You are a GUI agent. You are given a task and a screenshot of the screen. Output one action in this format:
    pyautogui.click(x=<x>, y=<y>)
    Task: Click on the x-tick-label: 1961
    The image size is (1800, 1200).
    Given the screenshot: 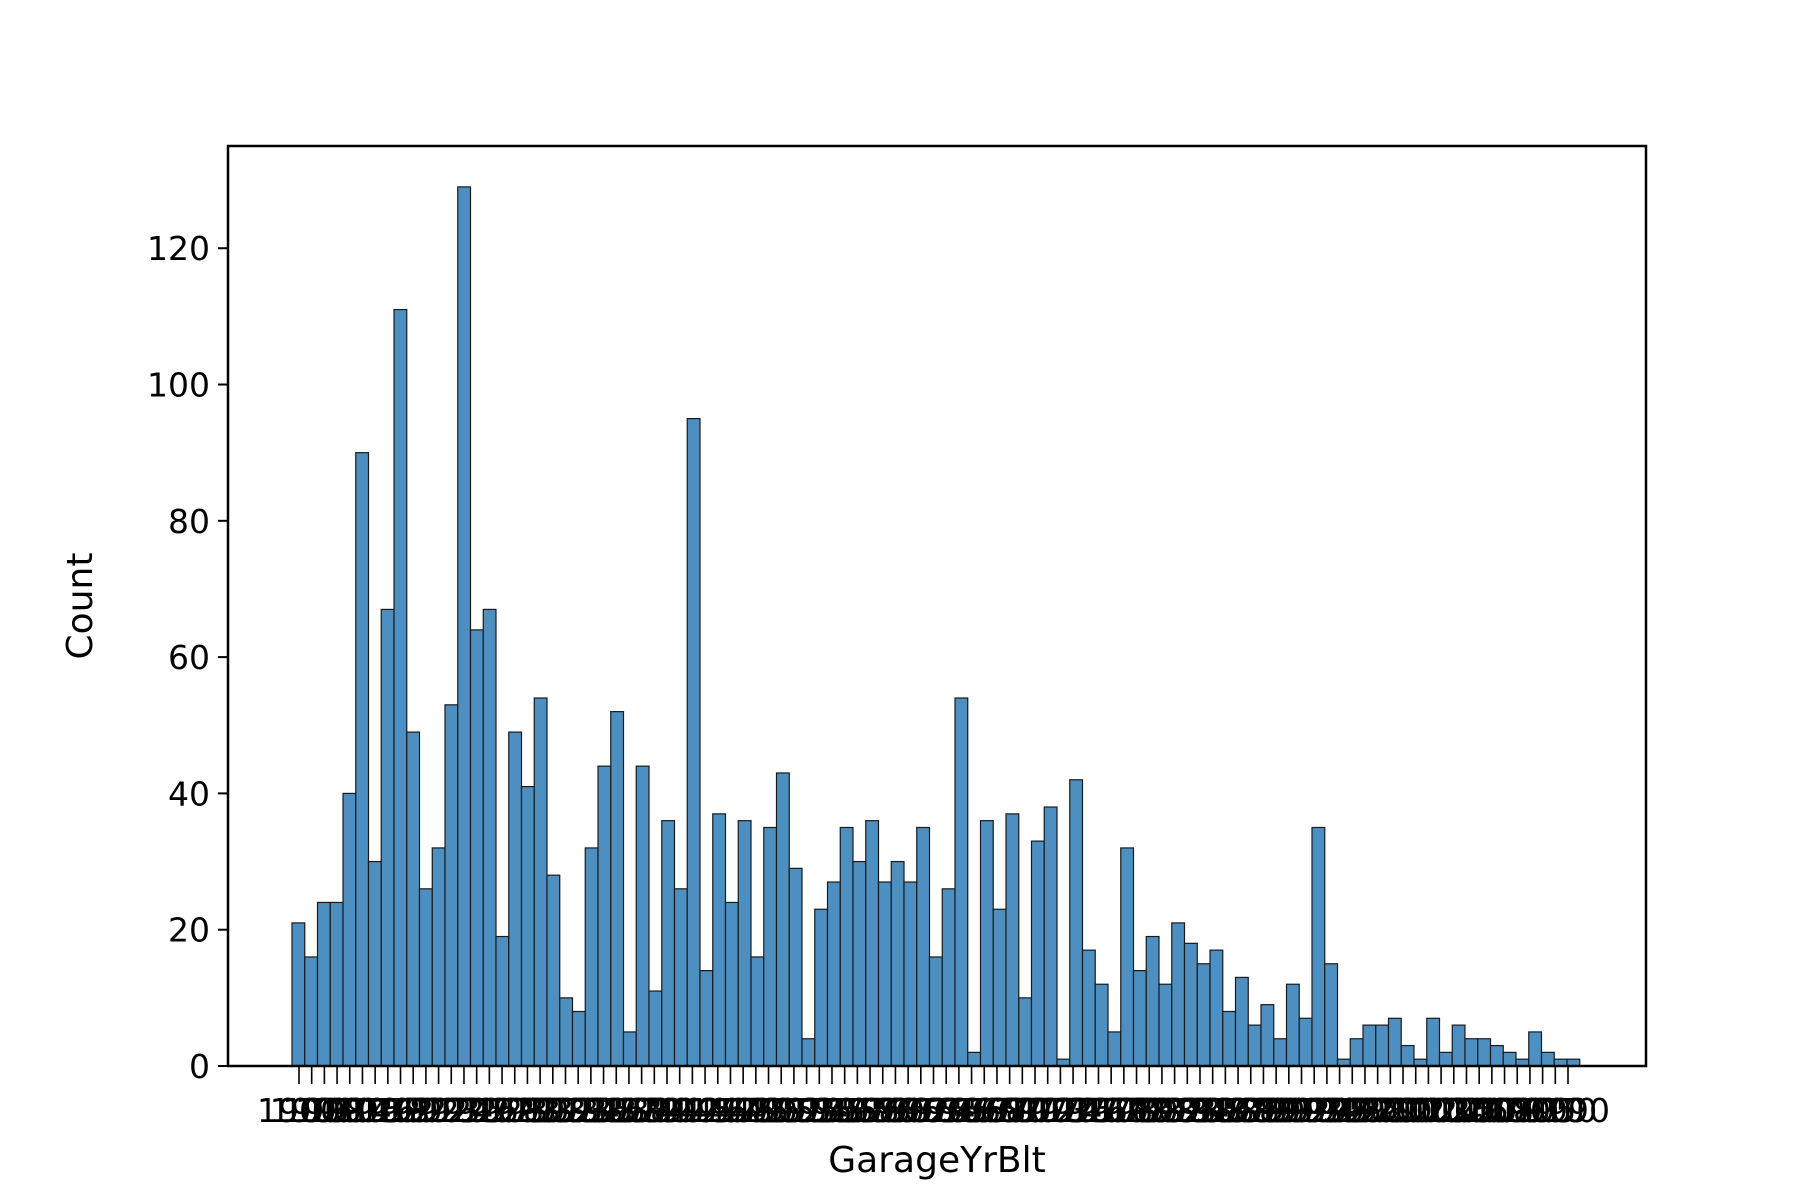 What is the action you would take?
    pyautogui.click(x=895, y=1110)
    